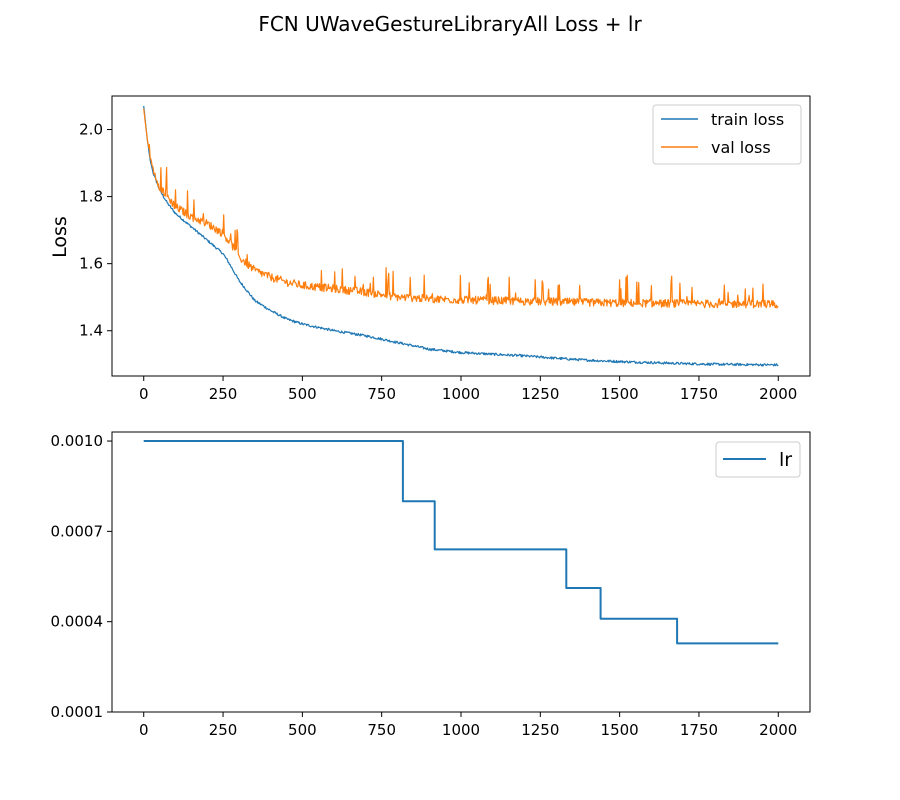 Image resolution: width=900 pixels, height=800 pixels. Describe the element at coordinates (741, 147) in the screenshot. I see `val-loss-legend-label: val loss` at that location.